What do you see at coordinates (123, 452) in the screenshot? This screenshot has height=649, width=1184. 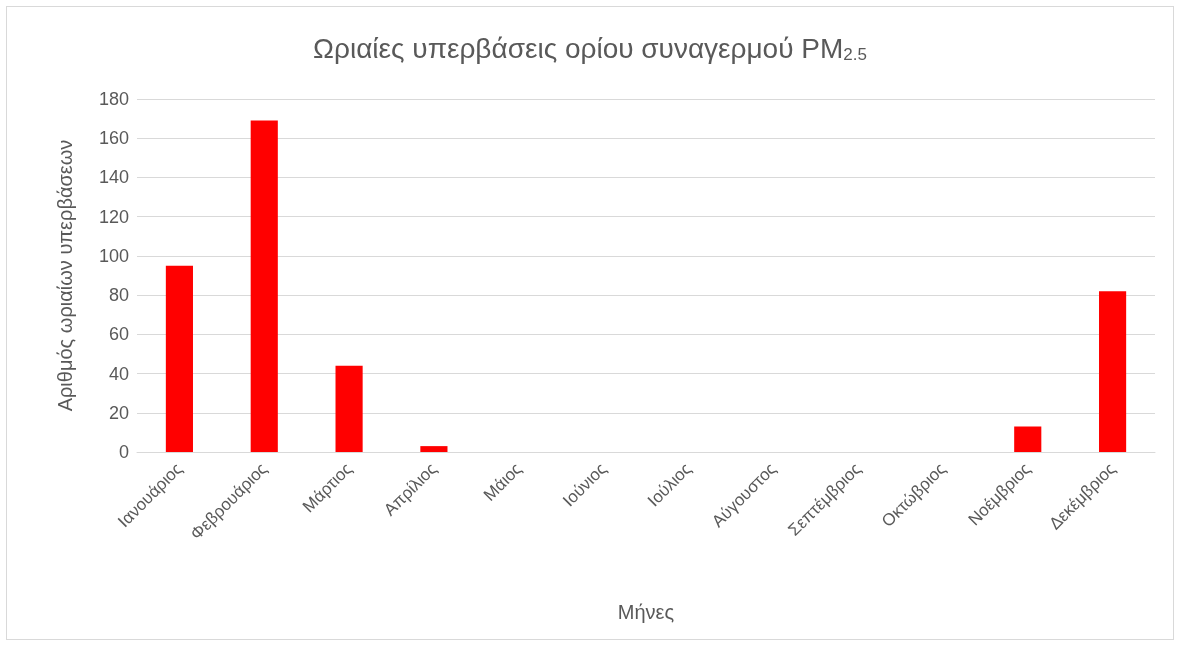 I see `y-tick-label: 0` at bounding box center [123, 452].